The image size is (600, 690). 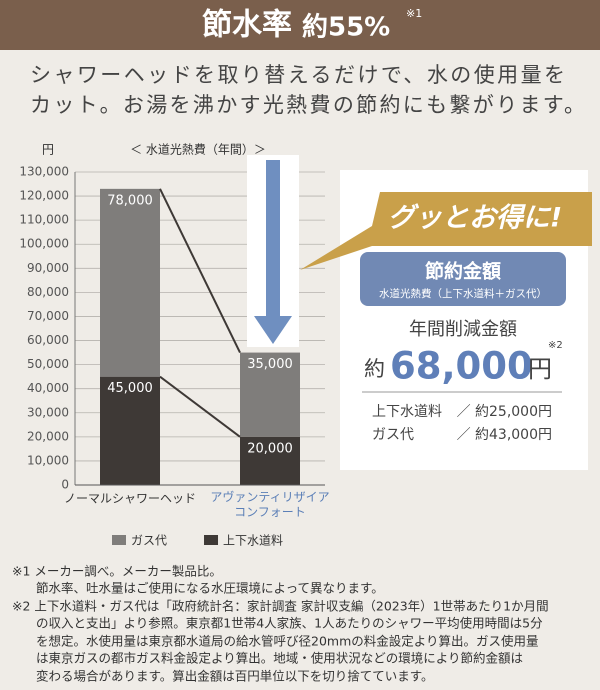 What do you see at coordinates (130, 200) in the screenshot?
I see `value-label: 78,000` at bounding box center [130, 200].